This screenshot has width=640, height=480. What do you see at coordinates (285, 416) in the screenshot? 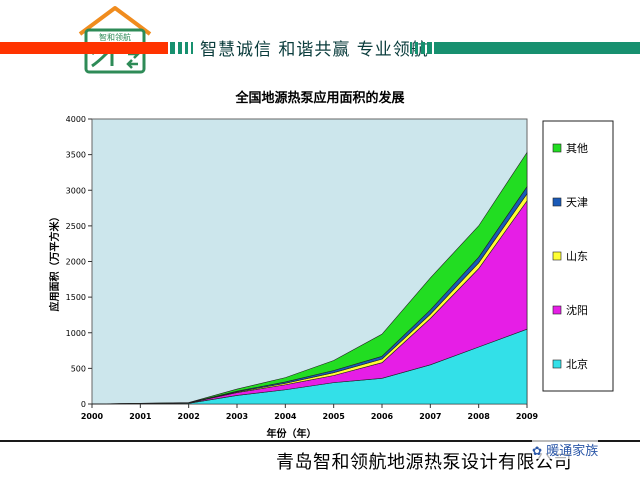
I see `x-tick-label-4: 2004` at bounding box center [285, 416].